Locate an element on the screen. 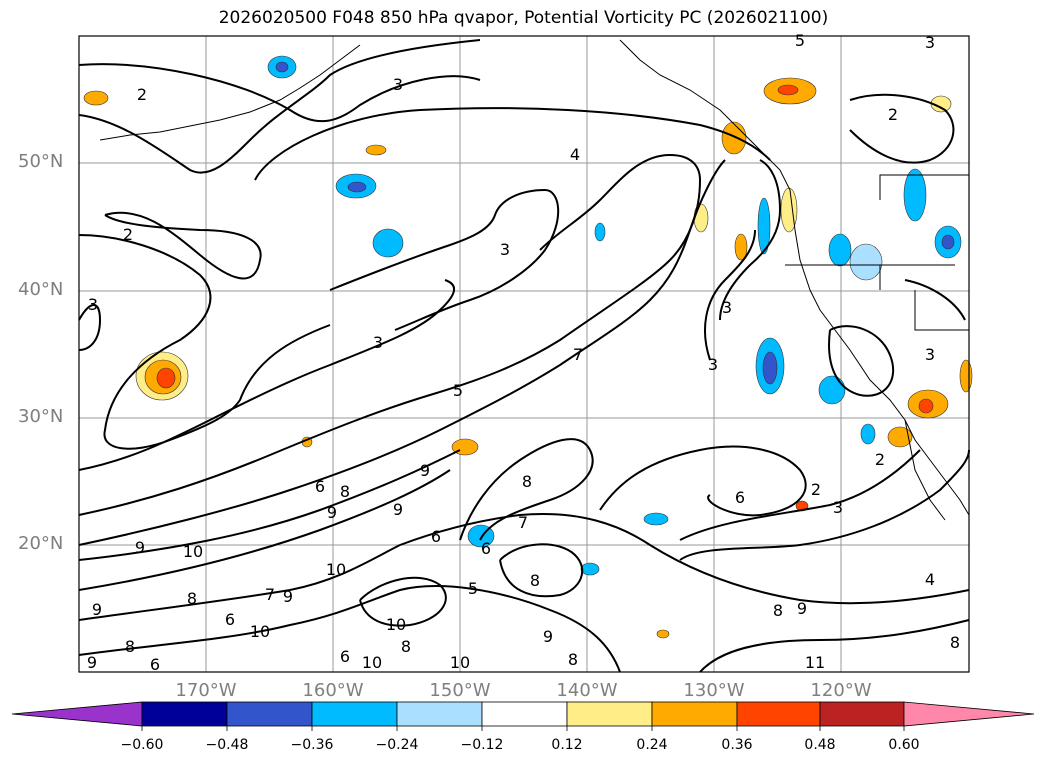 The height and width of the screenshot is (765, 1047). colorbar-tick-label: −0.24 is located at coordinates (397, 745).